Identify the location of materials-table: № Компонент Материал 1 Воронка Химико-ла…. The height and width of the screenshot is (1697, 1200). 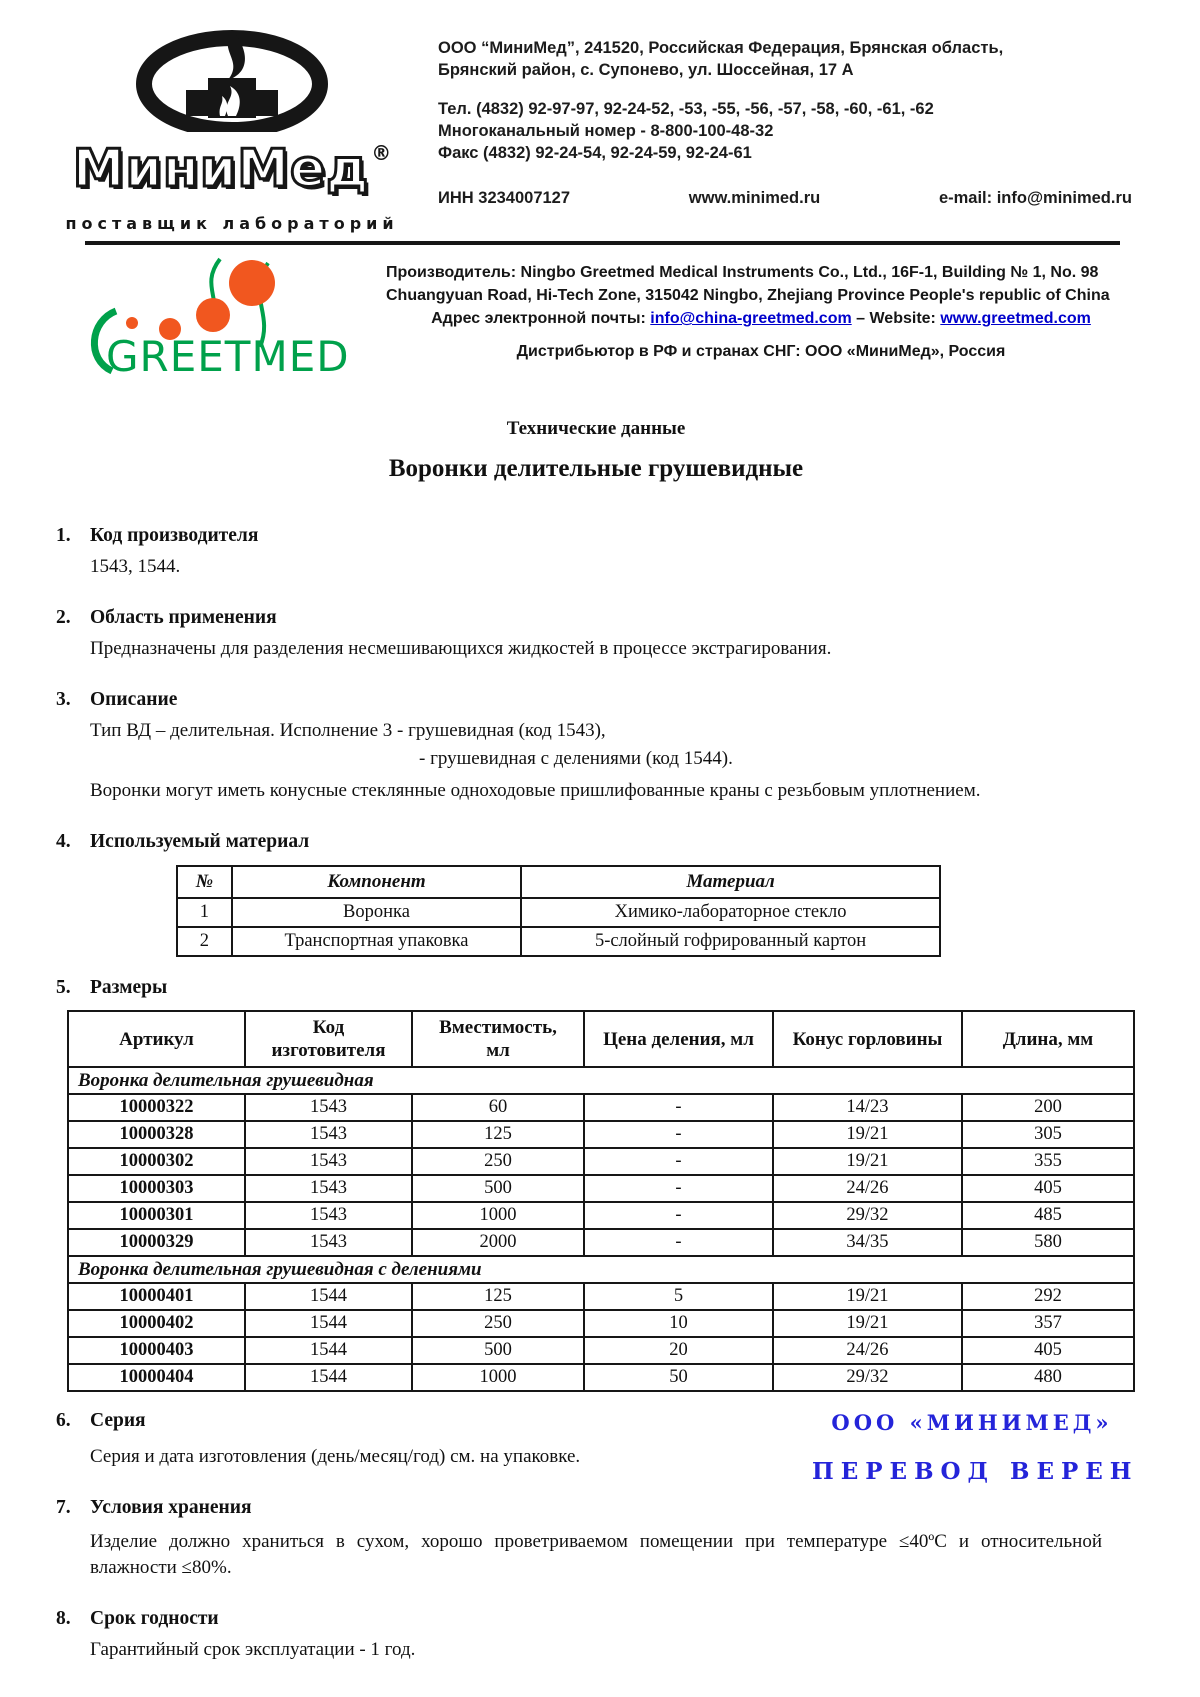
(558, 911).